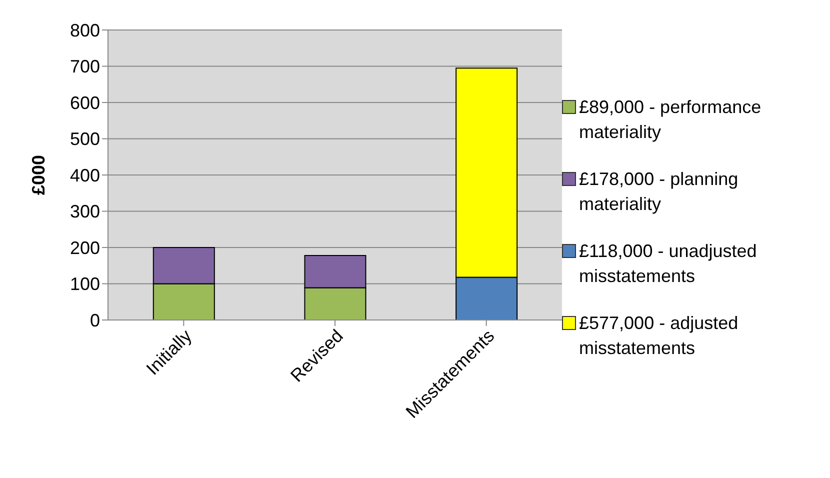 The height and width of the screenshot is (478, 830). I want to click on y-tick-label: 0, so click(95, 320).